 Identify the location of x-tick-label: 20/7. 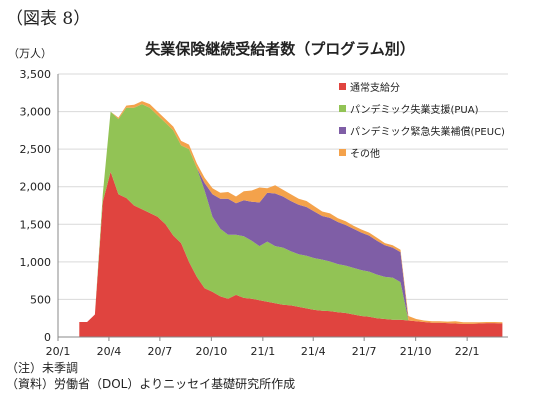
(160, 351).